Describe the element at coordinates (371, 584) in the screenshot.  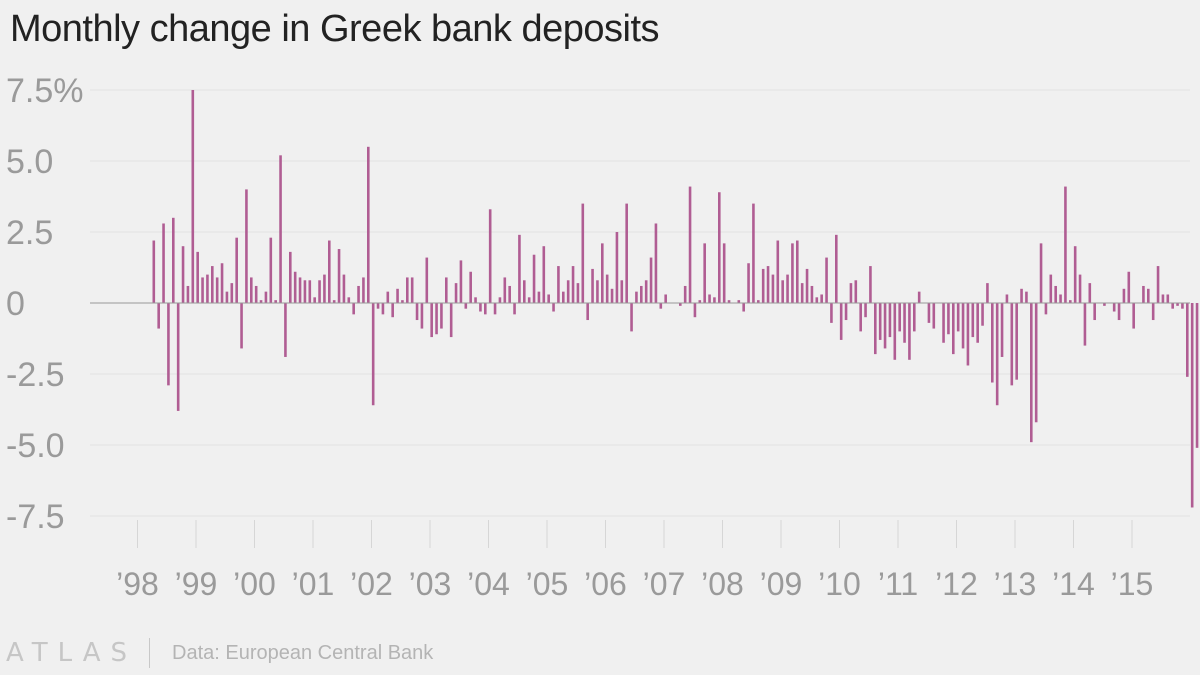
I see `x-tick-label: ’02` at that location.